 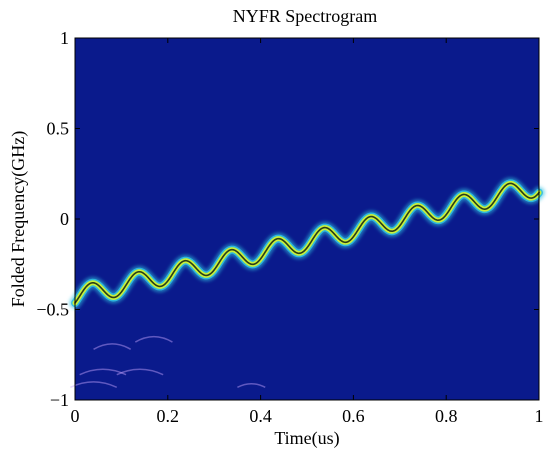 What do you see at coordinates (64, 219) in the screenshot?
I see `y-tick-label: 0` at bounding box center [64, 219].